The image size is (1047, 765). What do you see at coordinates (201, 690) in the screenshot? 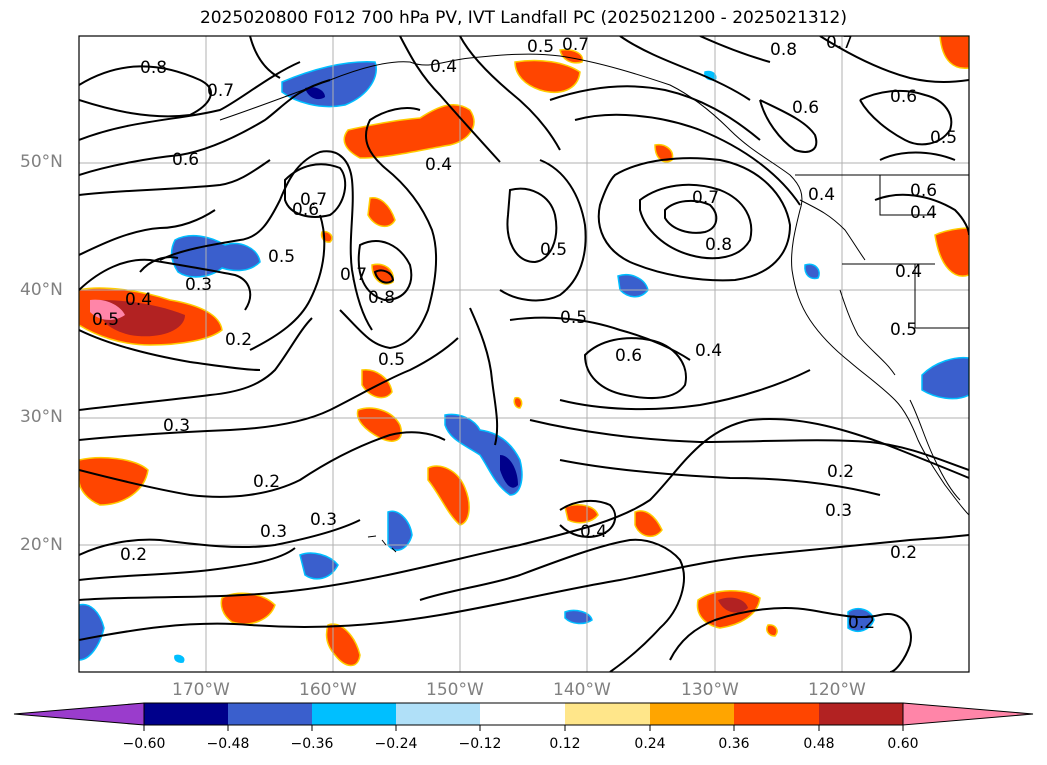
I see `lon-label: 170°W` at bounding box center [201, 690].